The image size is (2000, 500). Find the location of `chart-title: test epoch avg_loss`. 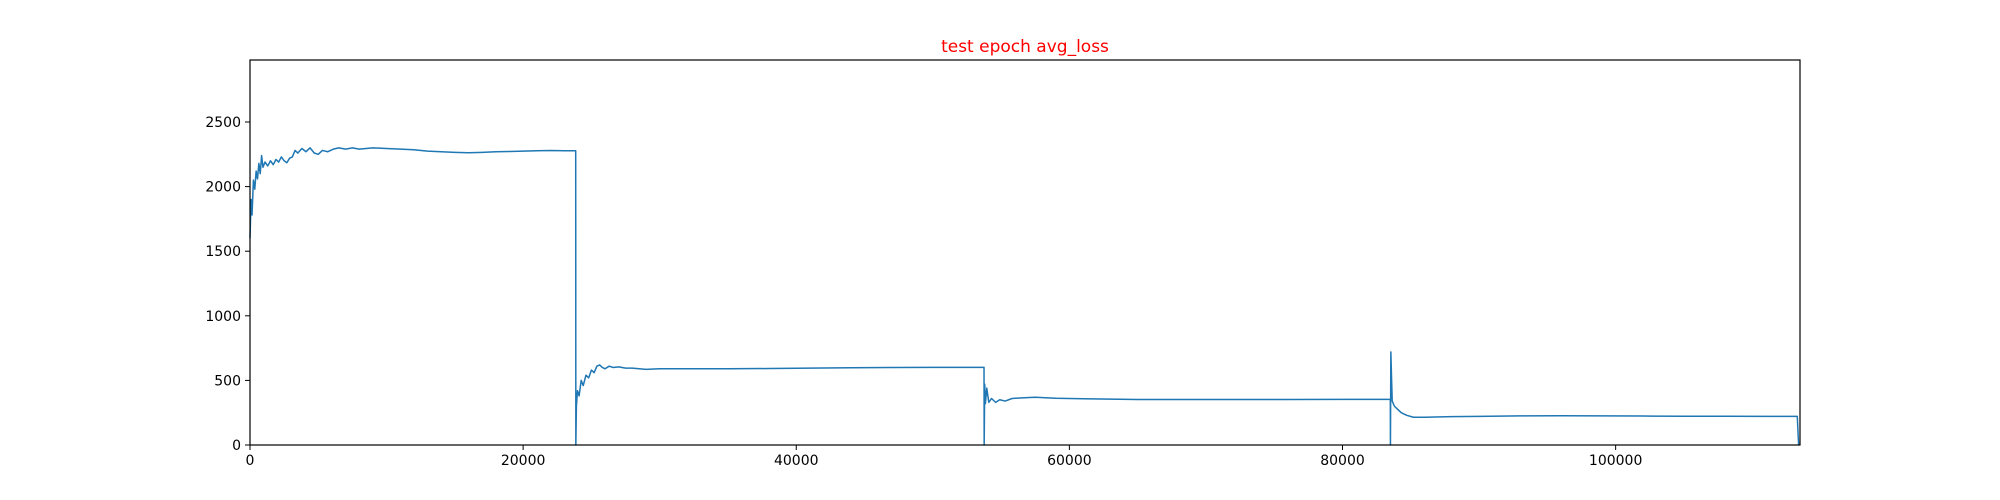

chart-title: test epoch avg_loss is located at coordinates (1025, 47).